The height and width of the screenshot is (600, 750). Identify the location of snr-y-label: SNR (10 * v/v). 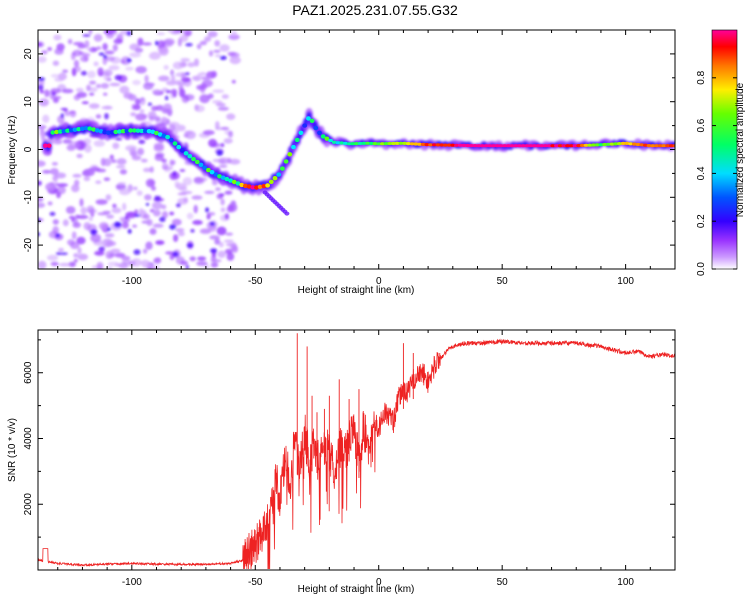
(12, 450).